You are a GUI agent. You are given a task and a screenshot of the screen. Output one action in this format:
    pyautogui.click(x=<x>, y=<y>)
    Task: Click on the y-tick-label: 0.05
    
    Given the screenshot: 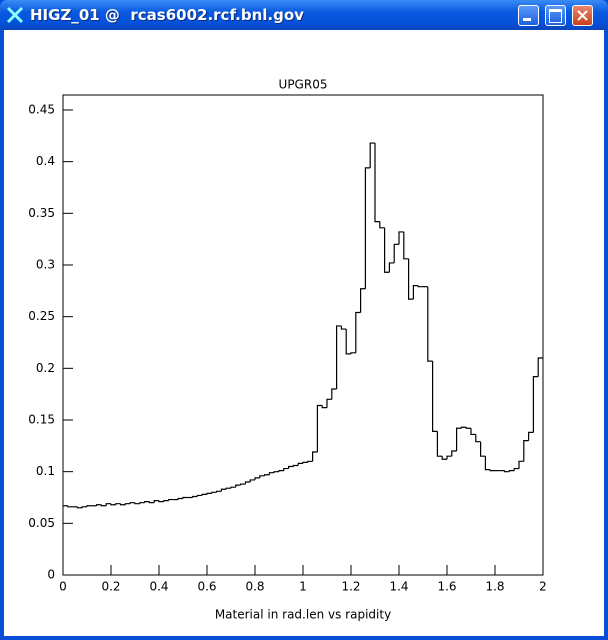 What is the action you would take?
    pyautogui.click(x=41, y=523)
    